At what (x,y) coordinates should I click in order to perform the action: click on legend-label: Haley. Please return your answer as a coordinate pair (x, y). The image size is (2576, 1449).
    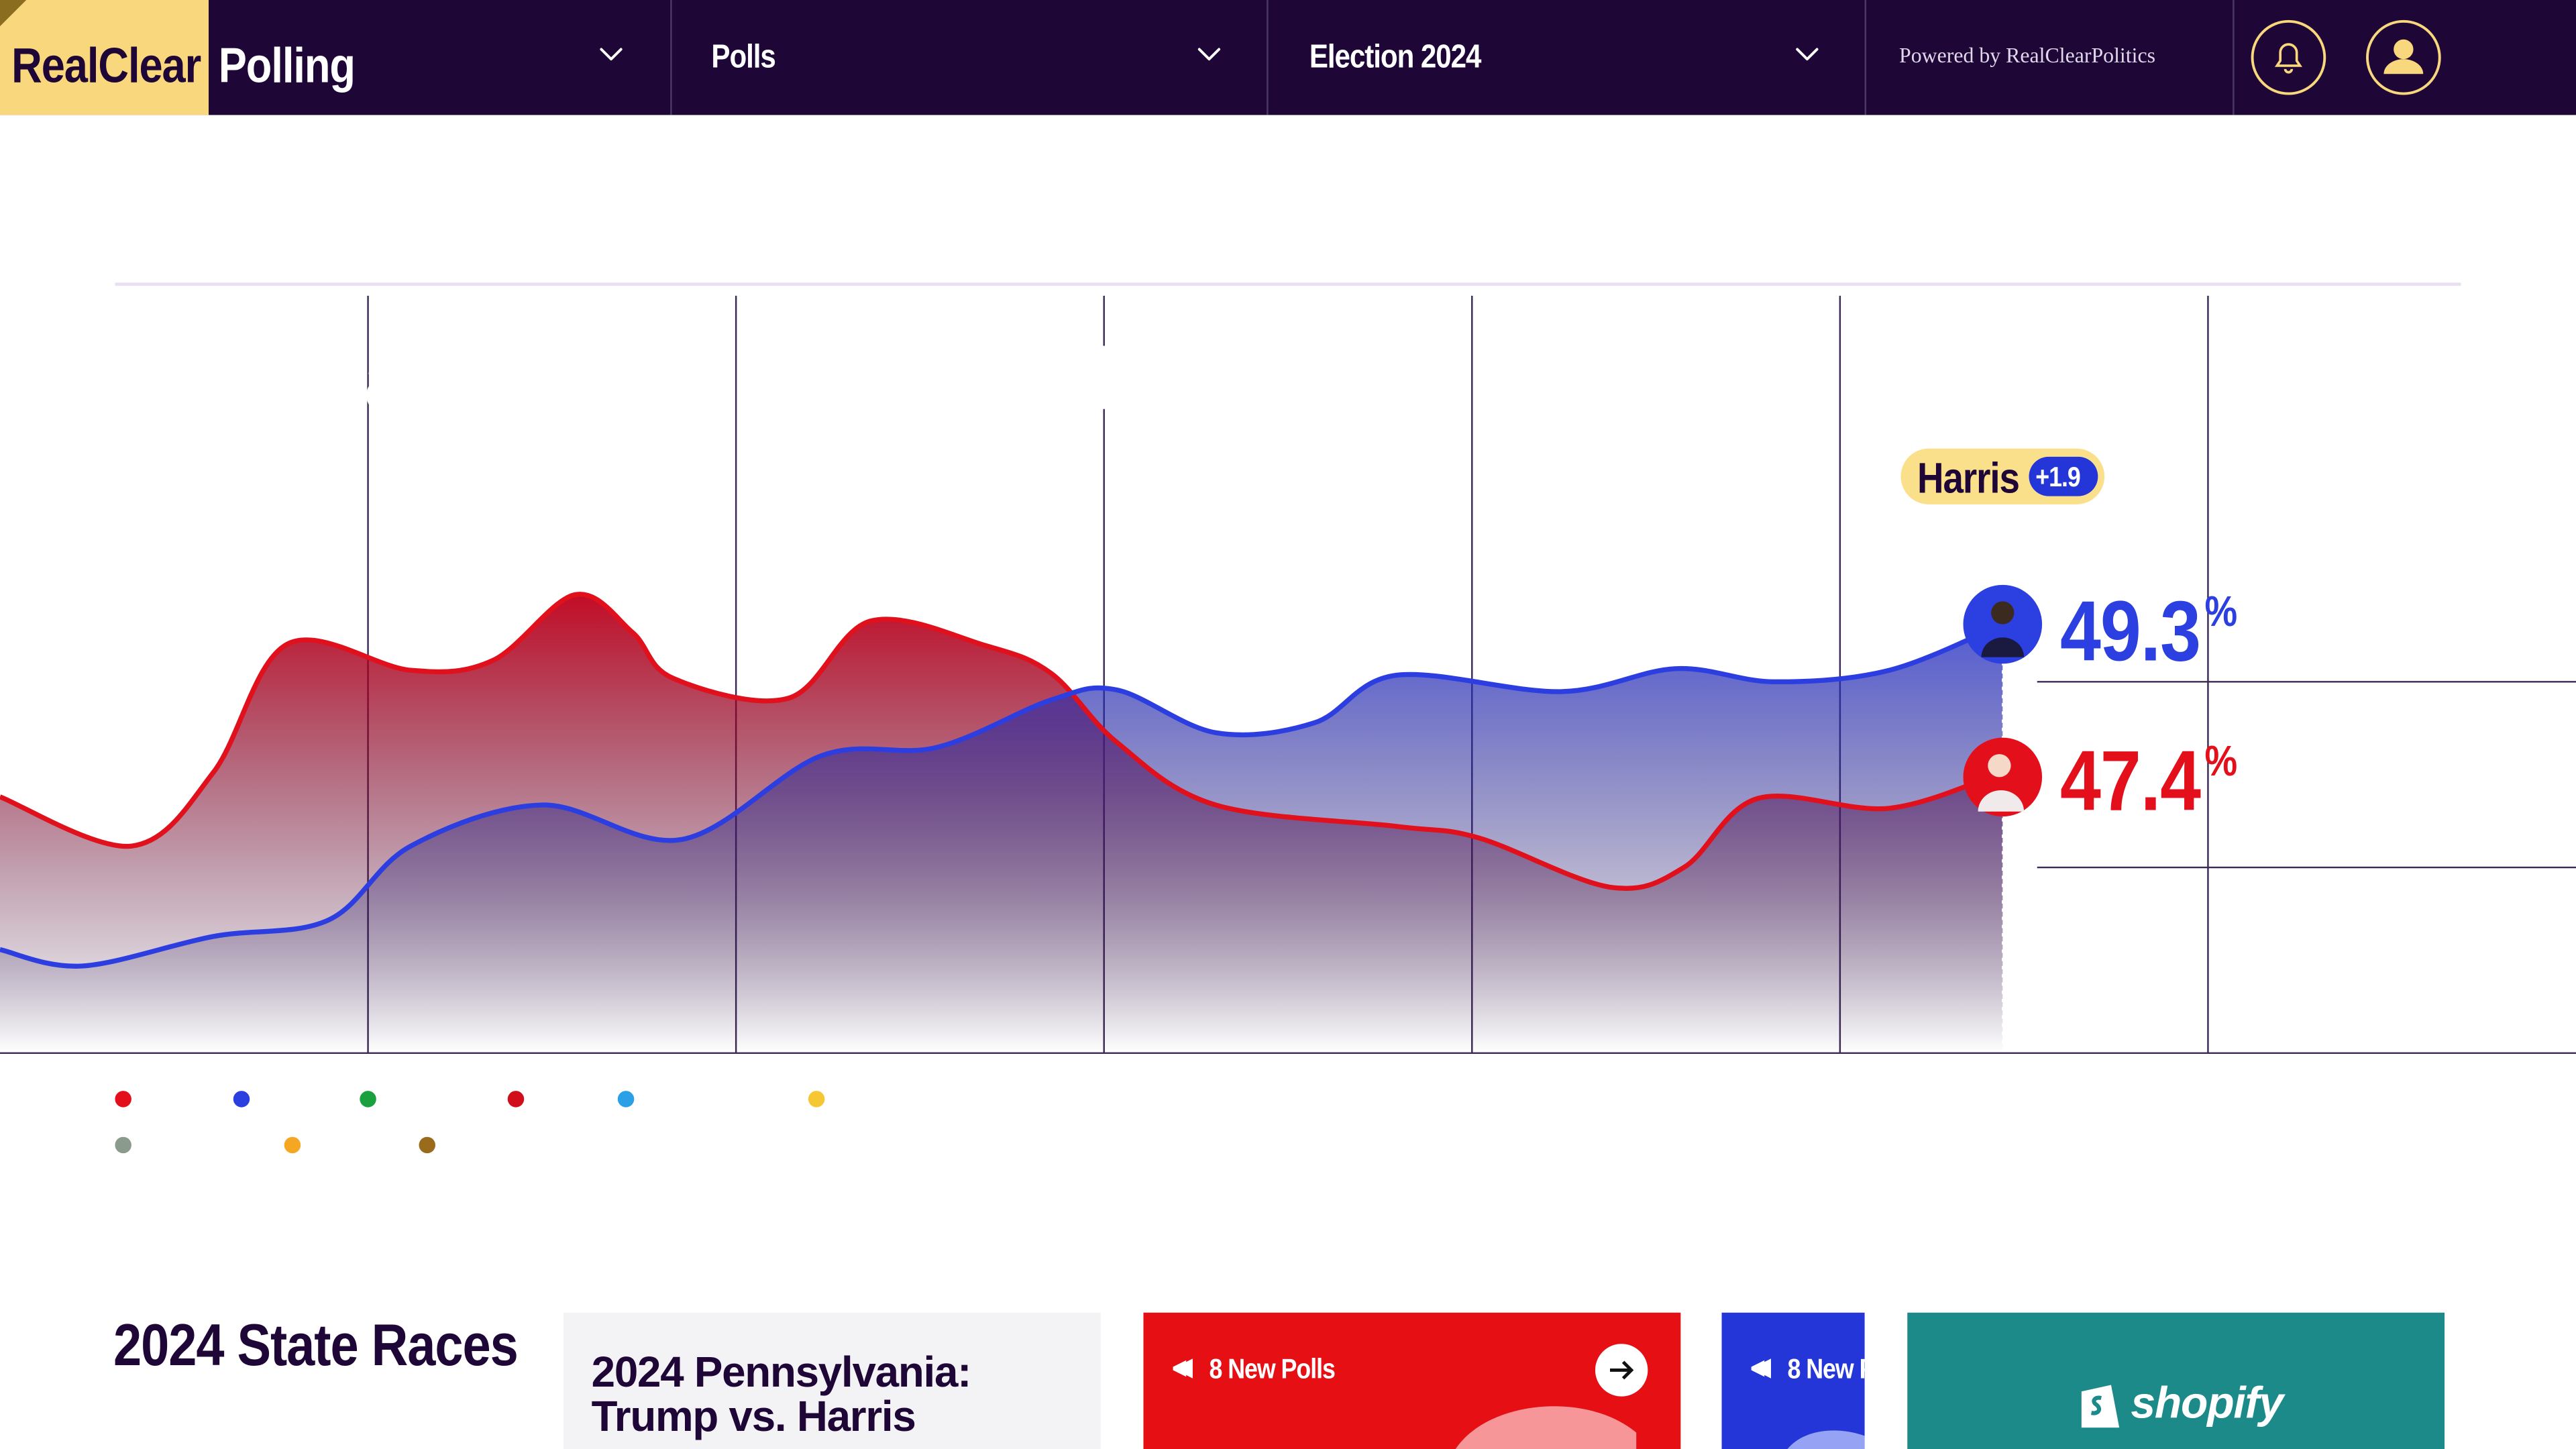
    Looking at the image, I should click on (564, 1098).